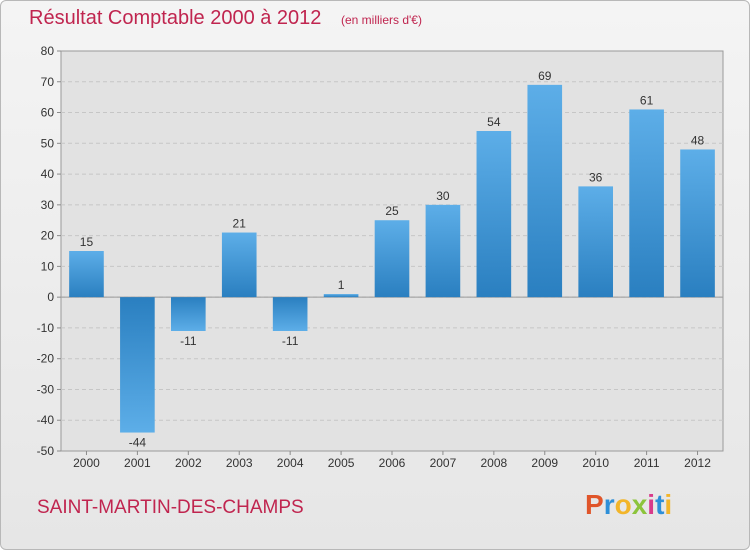 This screenshot has width=750, height=550. What do you see at coordinates (86, 274) in the screenshot?
I see `bar-2000` at bounding box center [86, 274].